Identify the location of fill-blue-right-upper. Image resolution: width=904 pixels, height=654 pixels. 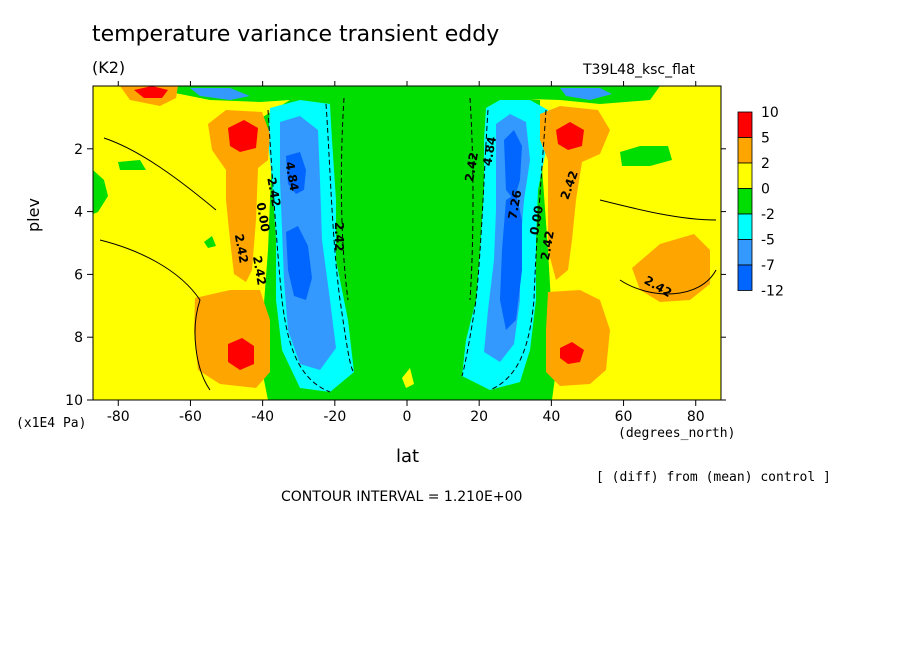
(513, 165).